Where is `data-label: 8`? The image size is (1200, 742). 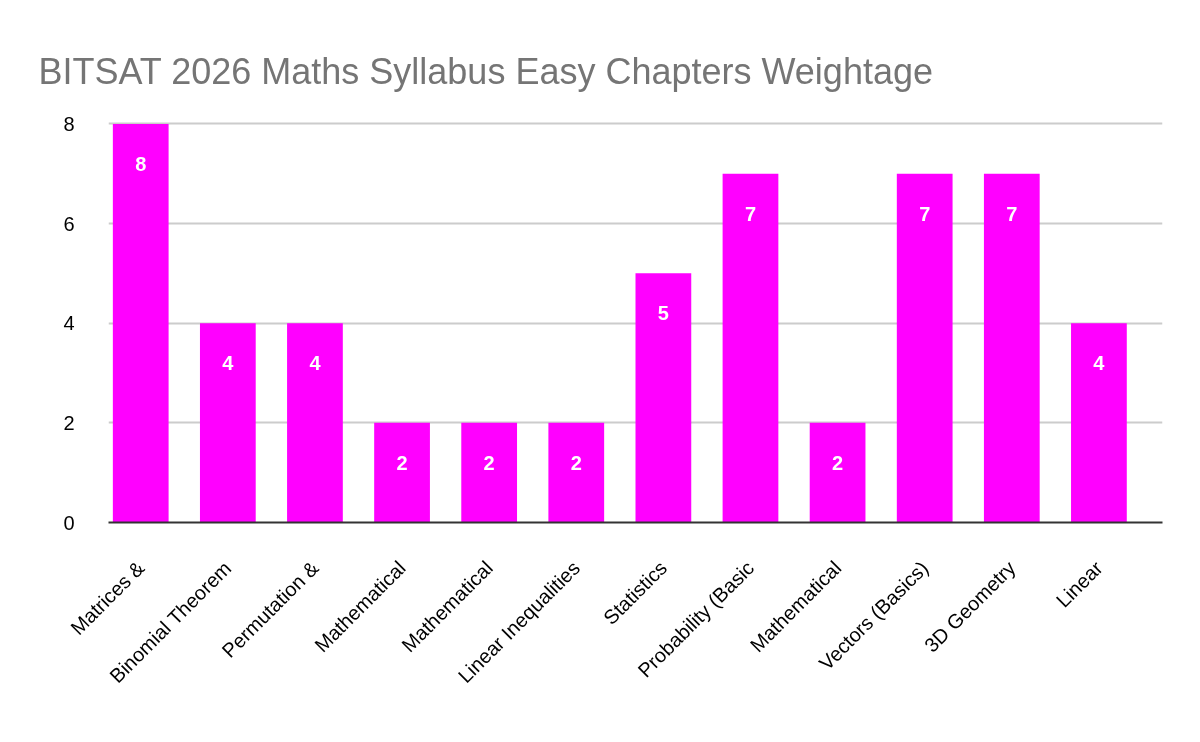 data-label: 8 is located at coordinates (141, 163).